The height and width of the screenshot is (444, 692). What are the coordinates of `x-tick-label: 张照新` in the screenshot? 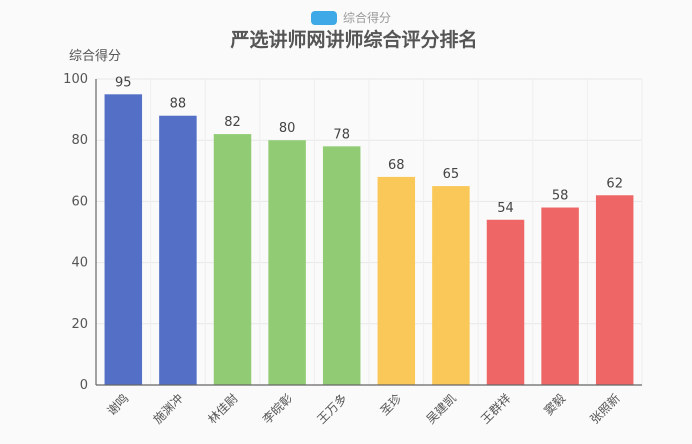 It's located at (605, 409).